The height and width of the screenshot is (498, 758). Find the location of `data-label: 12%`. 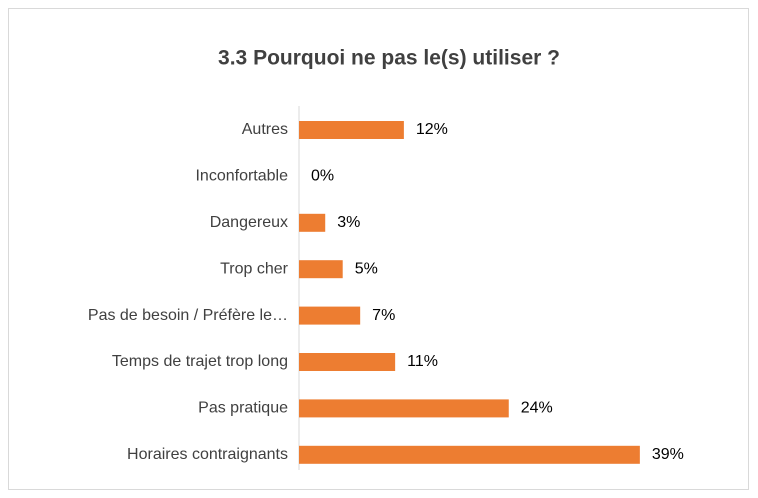

data-label: 12% is located at coordinates (432, 129).